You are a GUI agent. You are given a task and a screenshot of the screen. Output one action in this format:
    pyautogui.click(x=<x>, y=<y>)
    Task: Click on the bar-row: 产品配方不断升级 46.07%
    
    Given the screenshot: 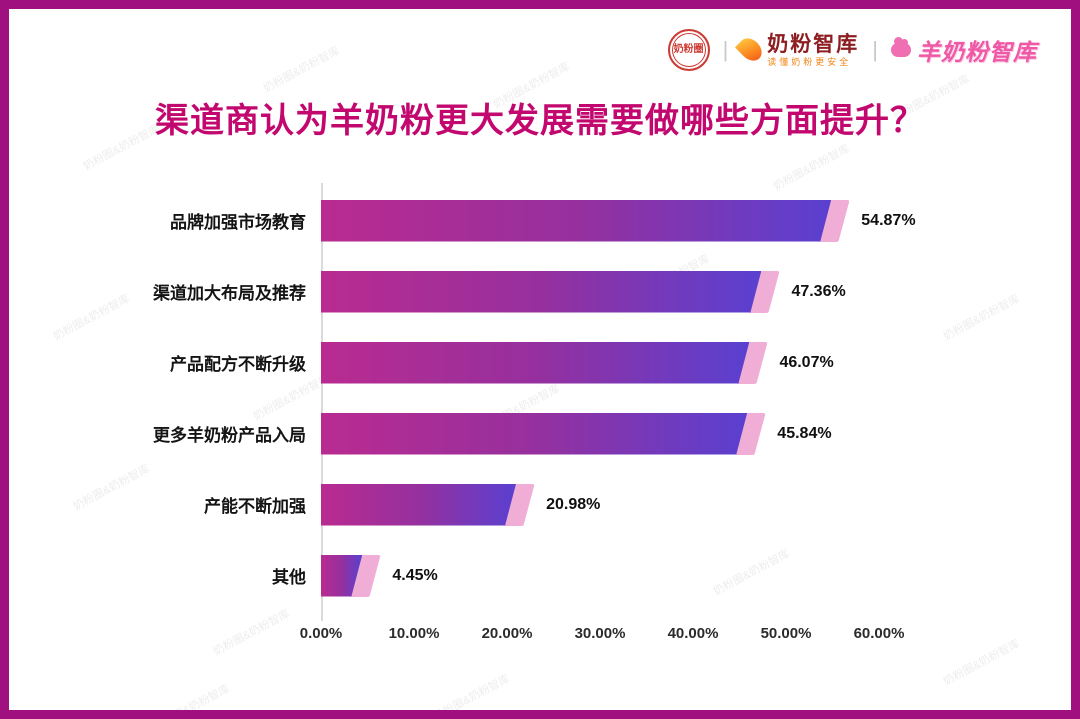 What is the action you would take?
    pyautogui.click(x=505, y=362)
    